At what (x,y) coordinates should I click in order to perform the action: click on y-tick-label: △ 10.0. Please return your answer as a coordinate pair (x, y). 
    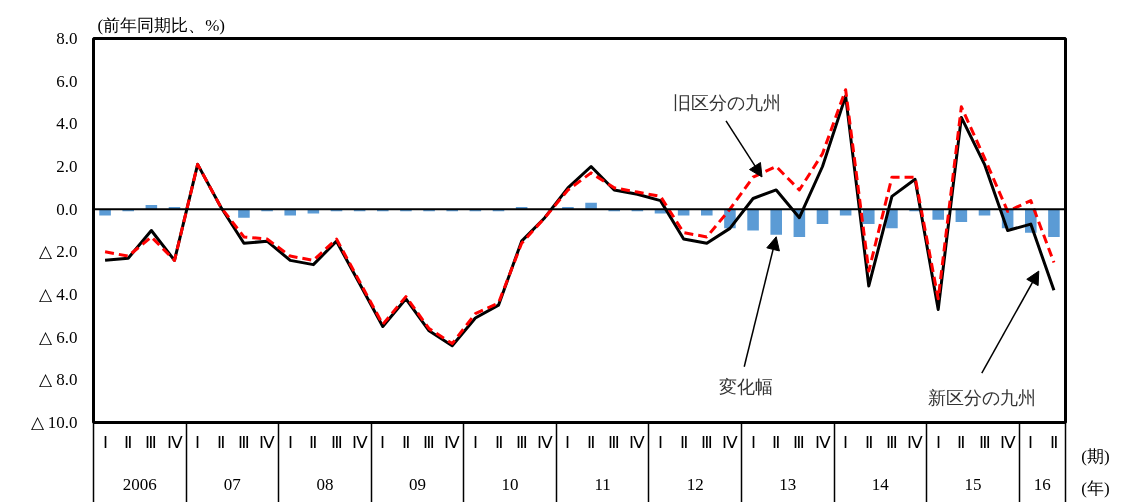
    Looking at the image, I should click on (54, 422).